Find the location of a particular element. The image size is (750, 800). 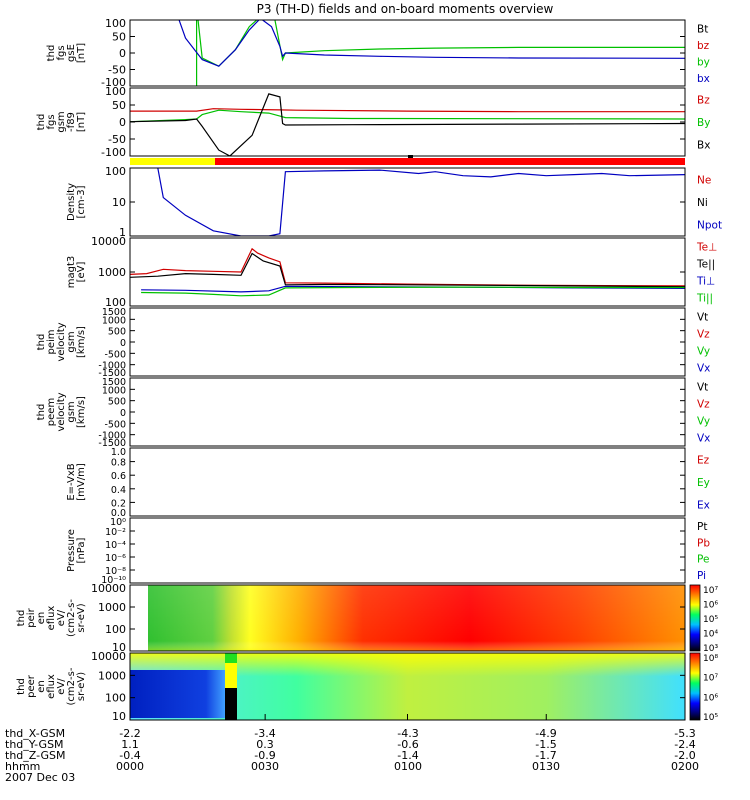

y-tick-label: 500 is located at coordinates (117, 332).